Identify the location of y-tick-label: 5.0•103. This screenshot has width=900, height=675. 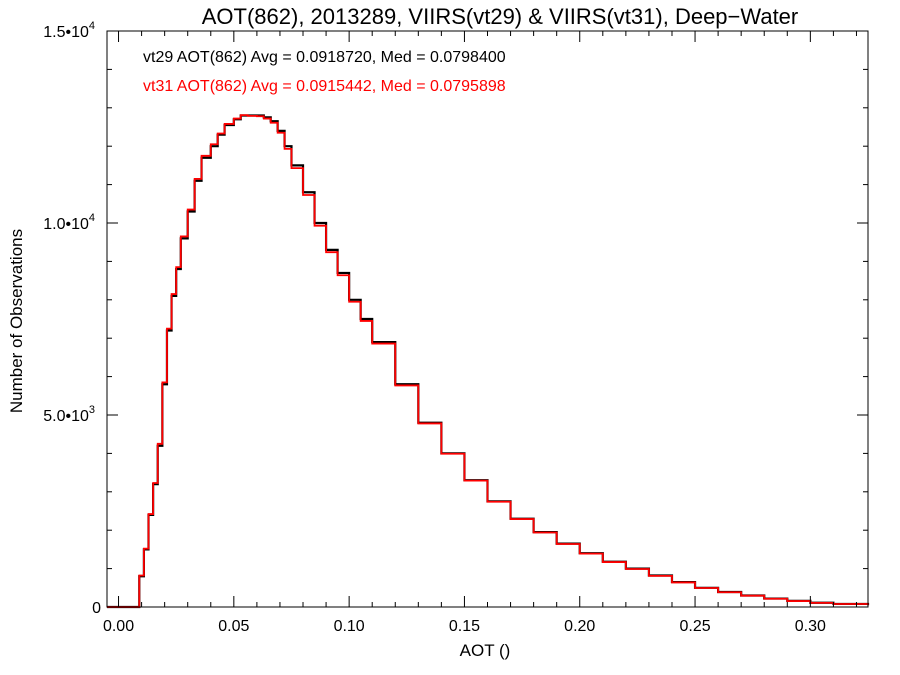
(69, 414).